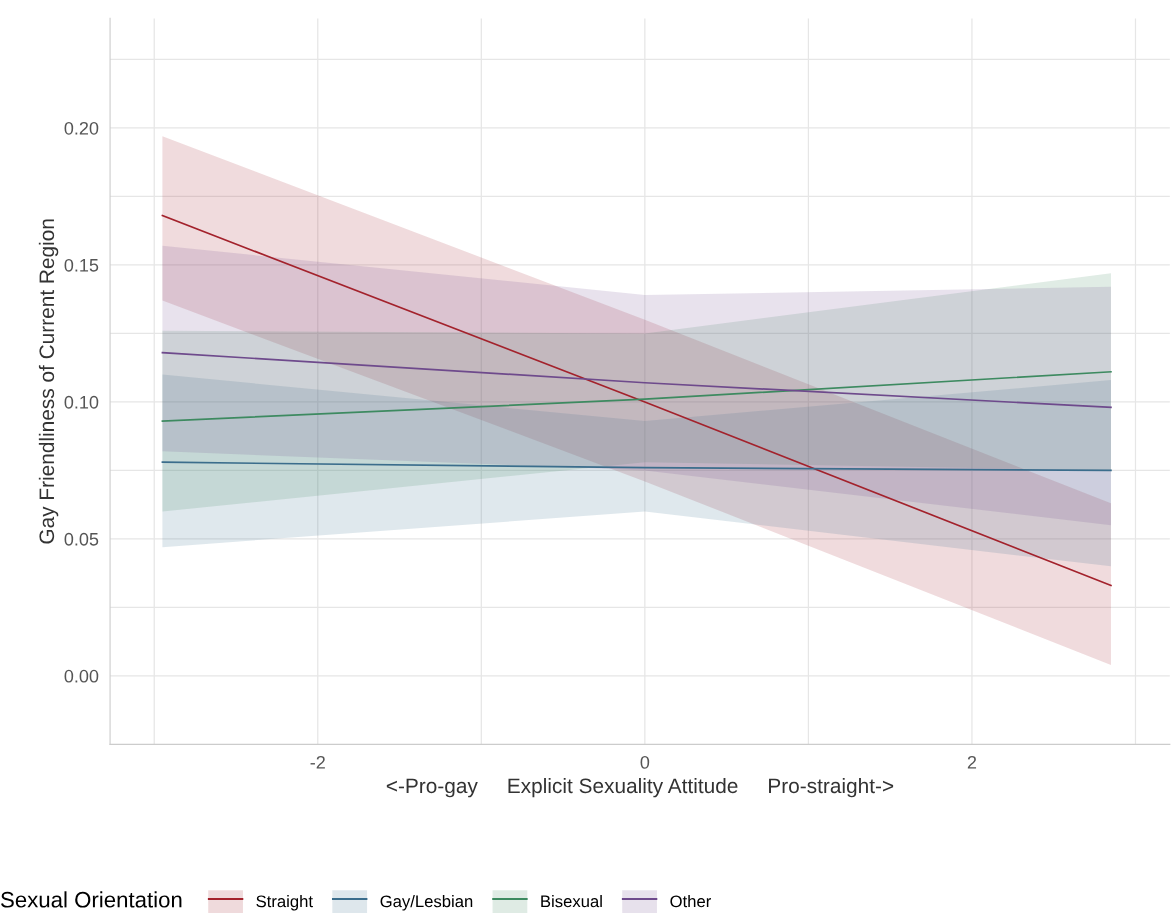  I want to click on x-tick-label: -2, so click(317, 762).